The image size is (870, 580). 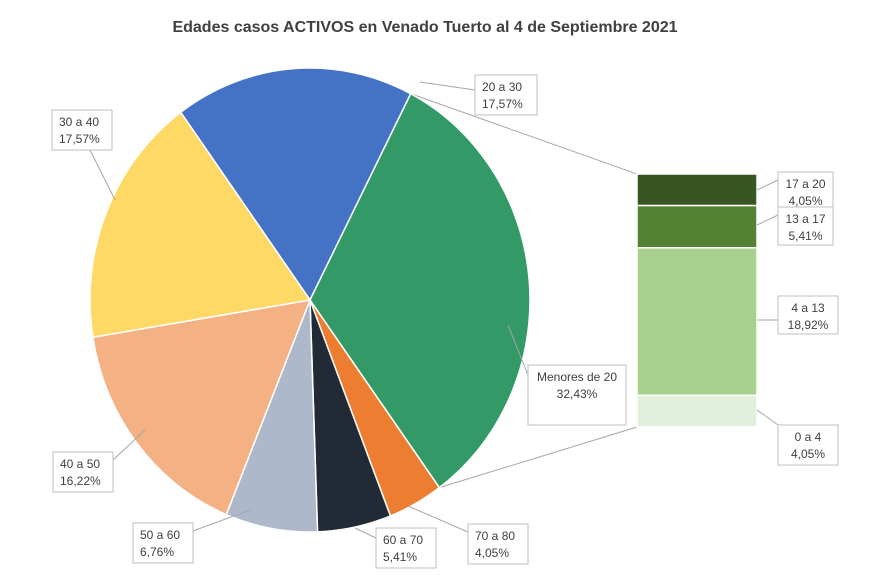 I want to click on data-label-13-a-17: 13 a 17 5,41%, so click(x=795, y=226).